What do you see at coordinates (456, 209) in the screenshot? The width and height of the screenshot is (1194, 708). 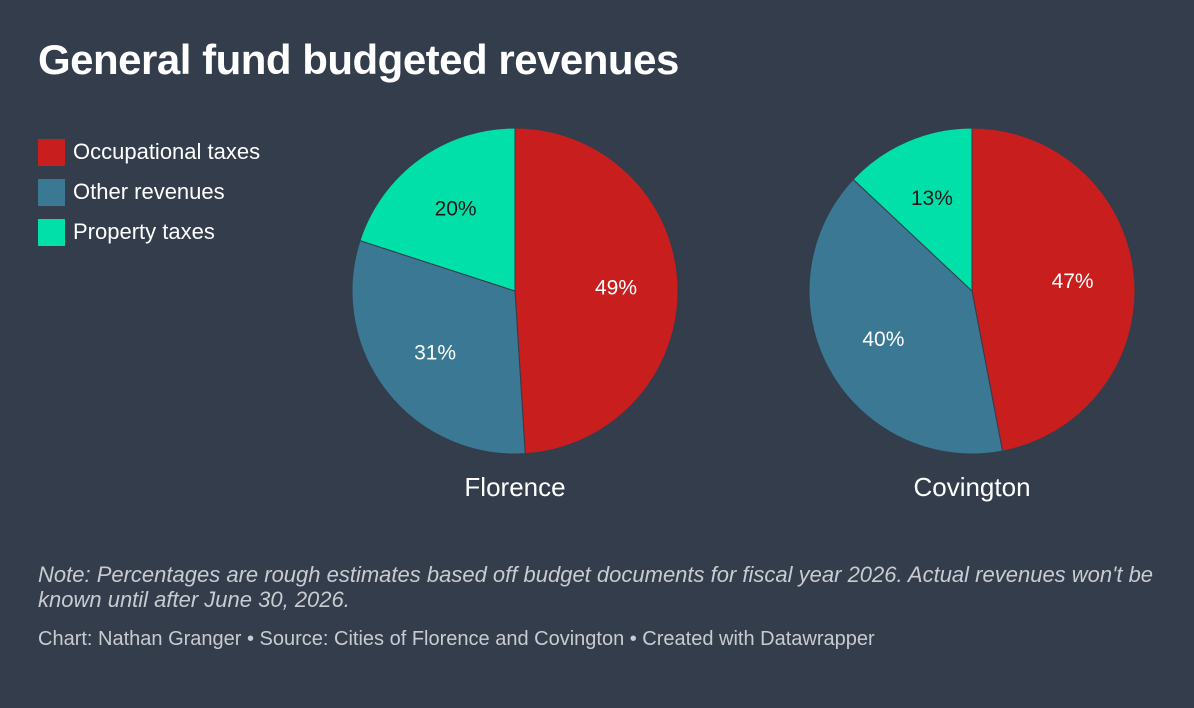 I see `pie-label-florence-property-taxes: 20%` at bounding box center [456, 209].